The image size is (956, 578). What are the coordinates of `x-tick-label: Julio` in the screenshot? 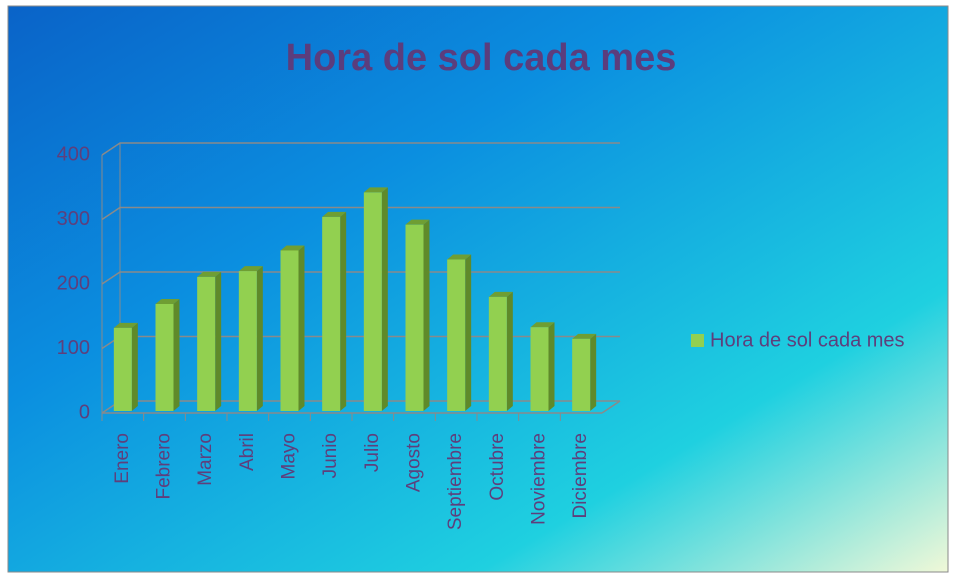 It's located at (372, 452).